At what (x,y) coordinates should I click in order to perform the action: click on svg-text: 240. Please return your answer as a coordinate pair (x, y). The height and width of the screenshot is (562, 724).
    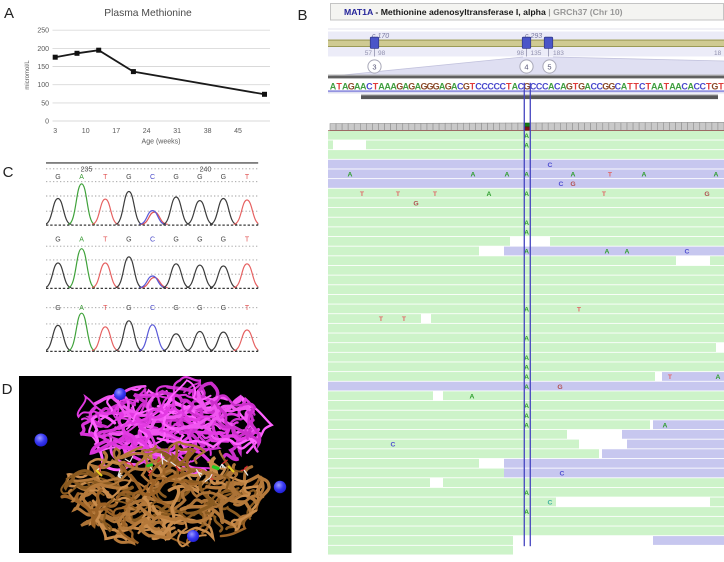
    Looking at the image, I should click on (206, 170).